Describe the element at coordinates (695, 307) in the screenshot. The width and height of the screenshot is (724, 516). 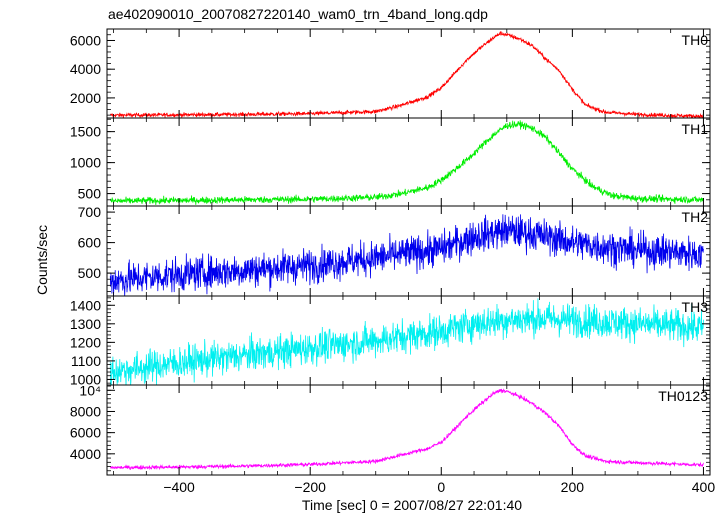
I see `panel-label: TH3` at that location.